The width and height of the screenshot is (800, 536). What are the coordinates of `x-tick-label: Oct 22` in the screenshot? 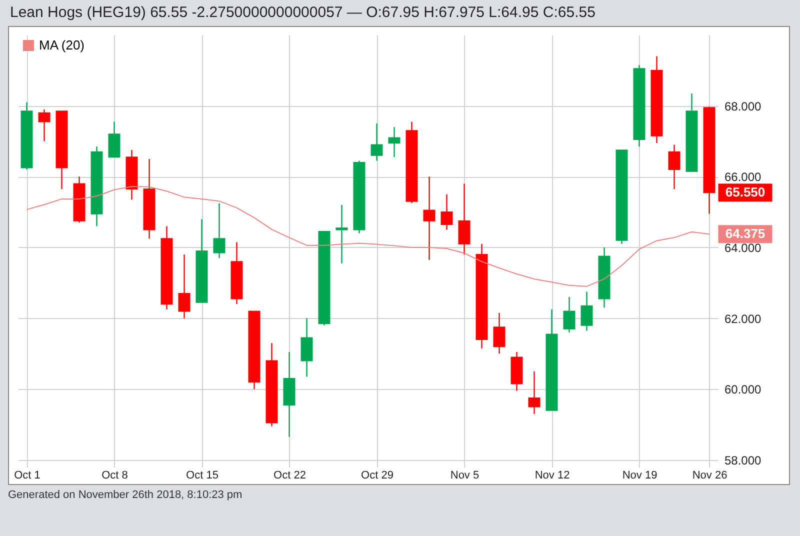 It's located at (290, 476).